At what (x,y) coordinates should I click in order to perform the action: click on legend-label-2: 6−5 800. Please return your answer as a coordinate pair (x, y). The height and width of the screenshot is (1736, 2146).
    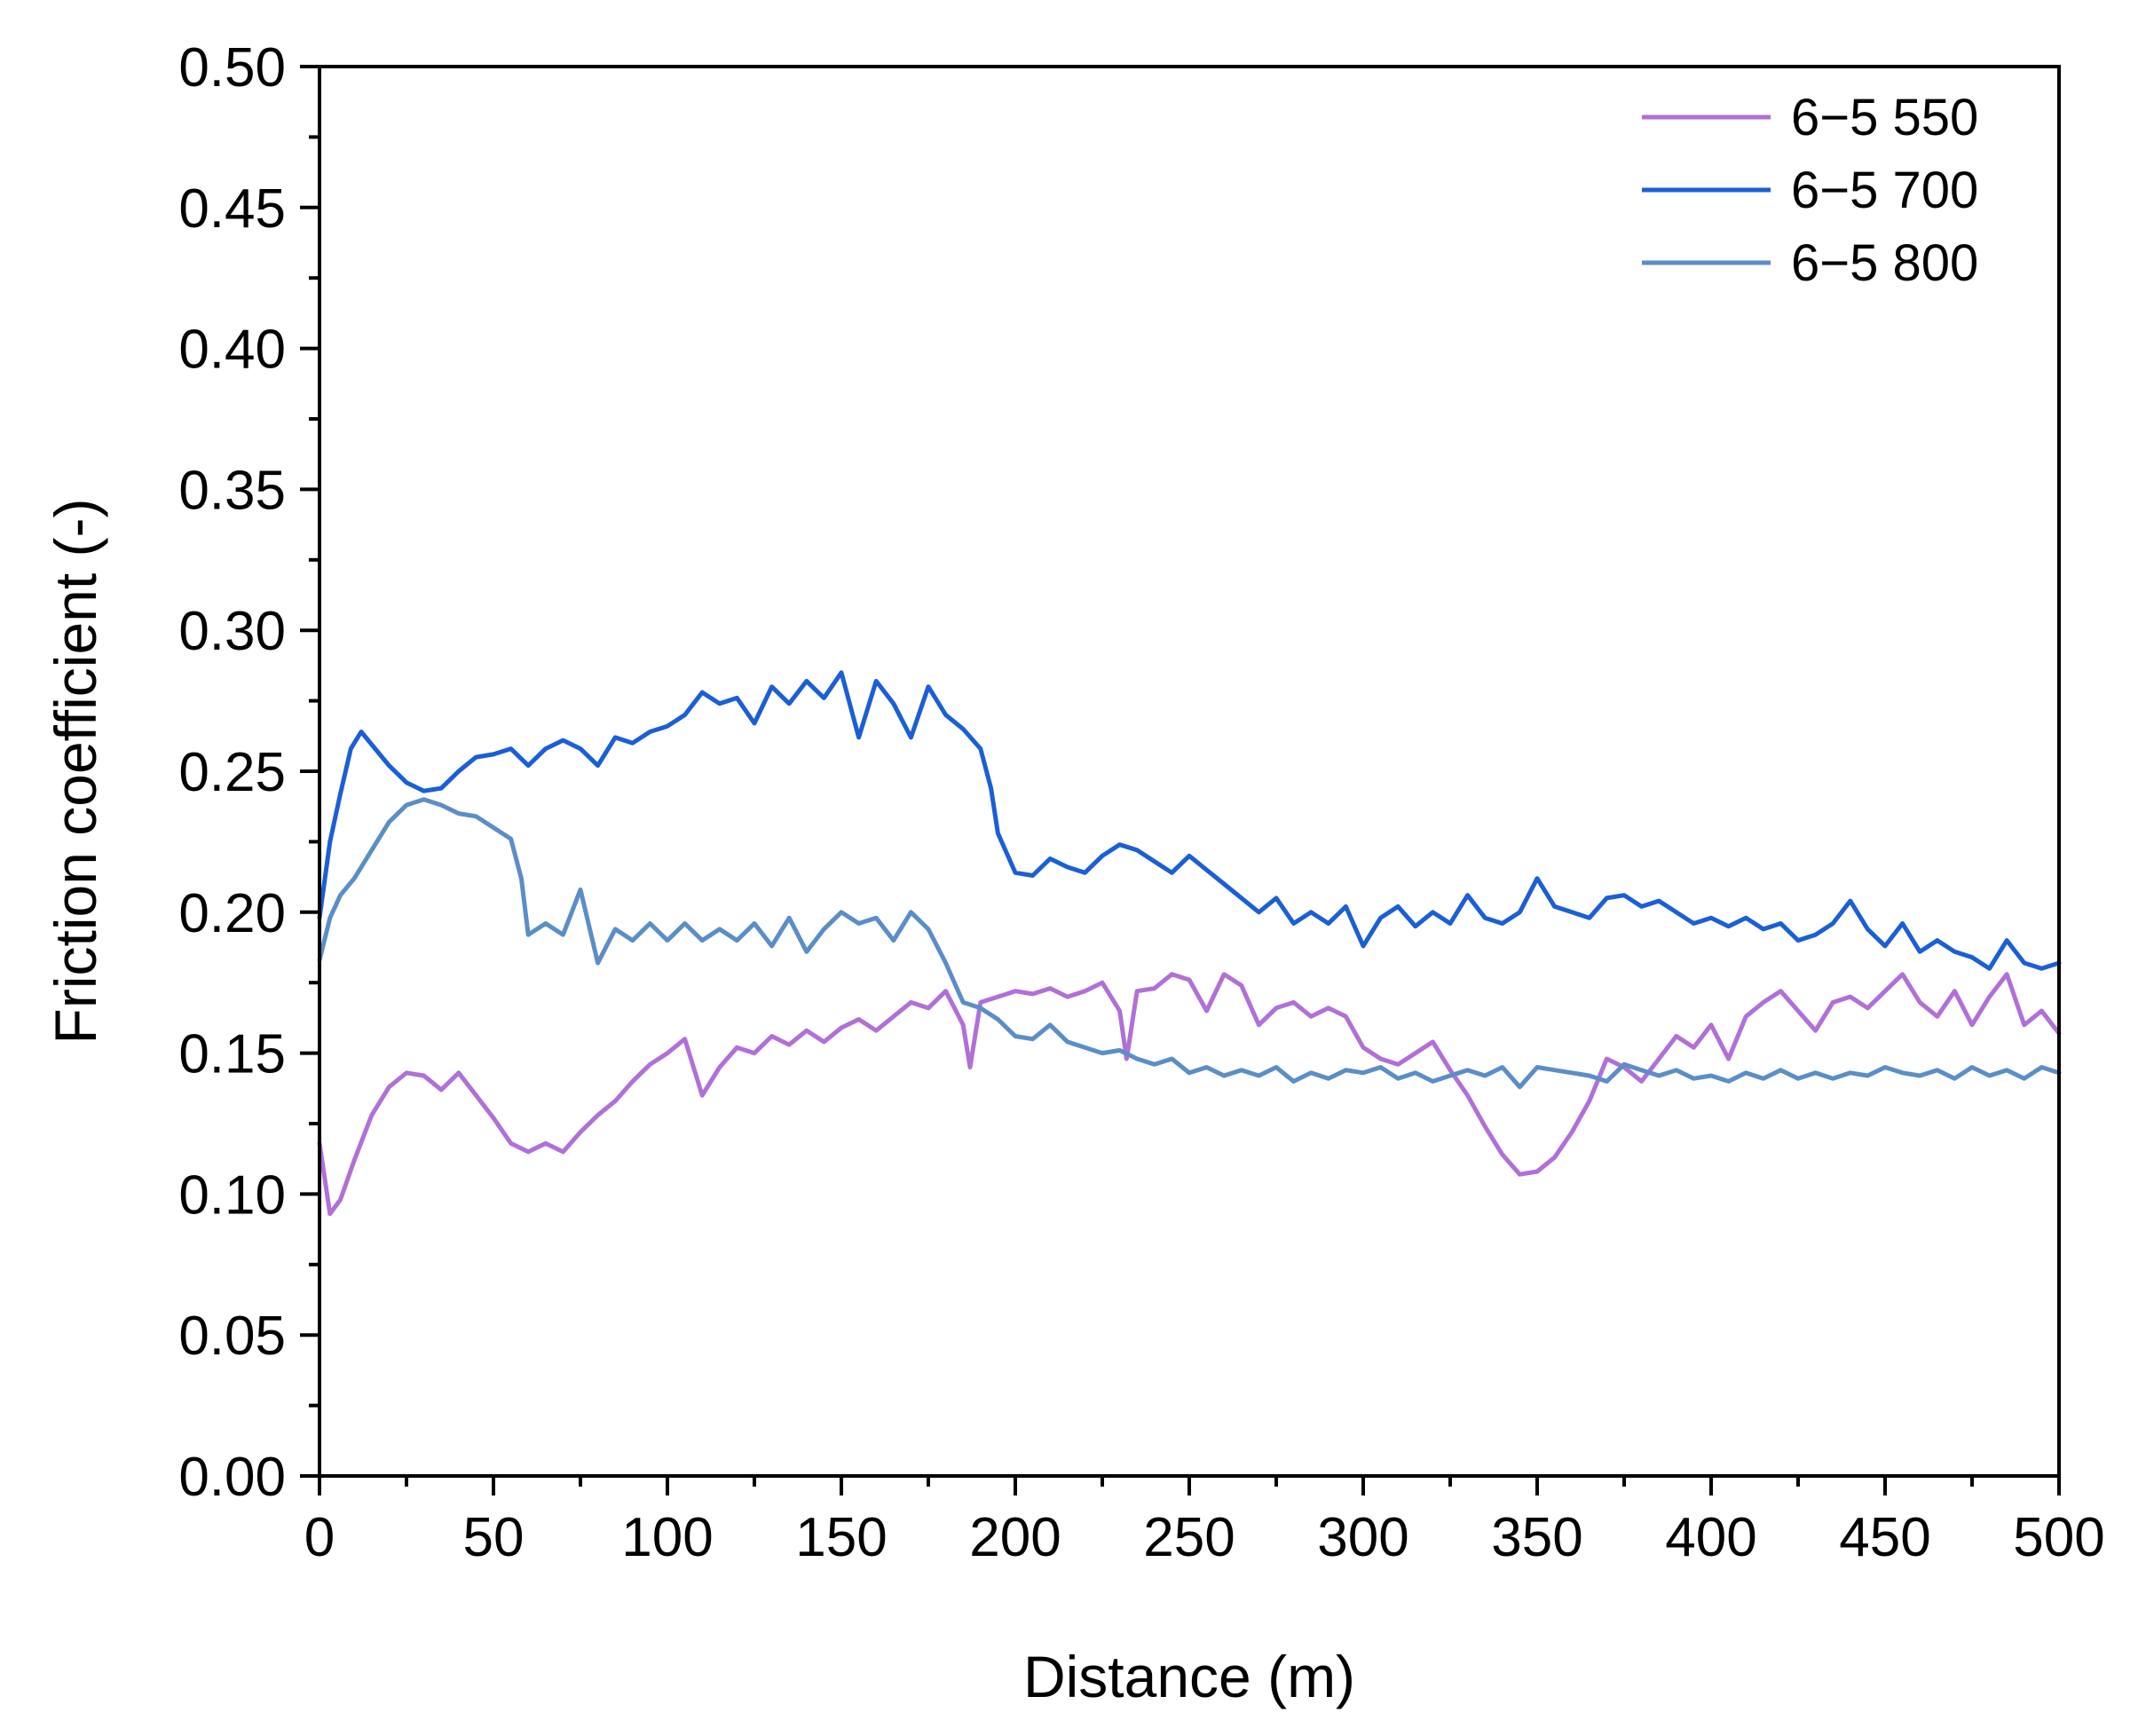
    Looking at the image, I should click on (1885, 263).